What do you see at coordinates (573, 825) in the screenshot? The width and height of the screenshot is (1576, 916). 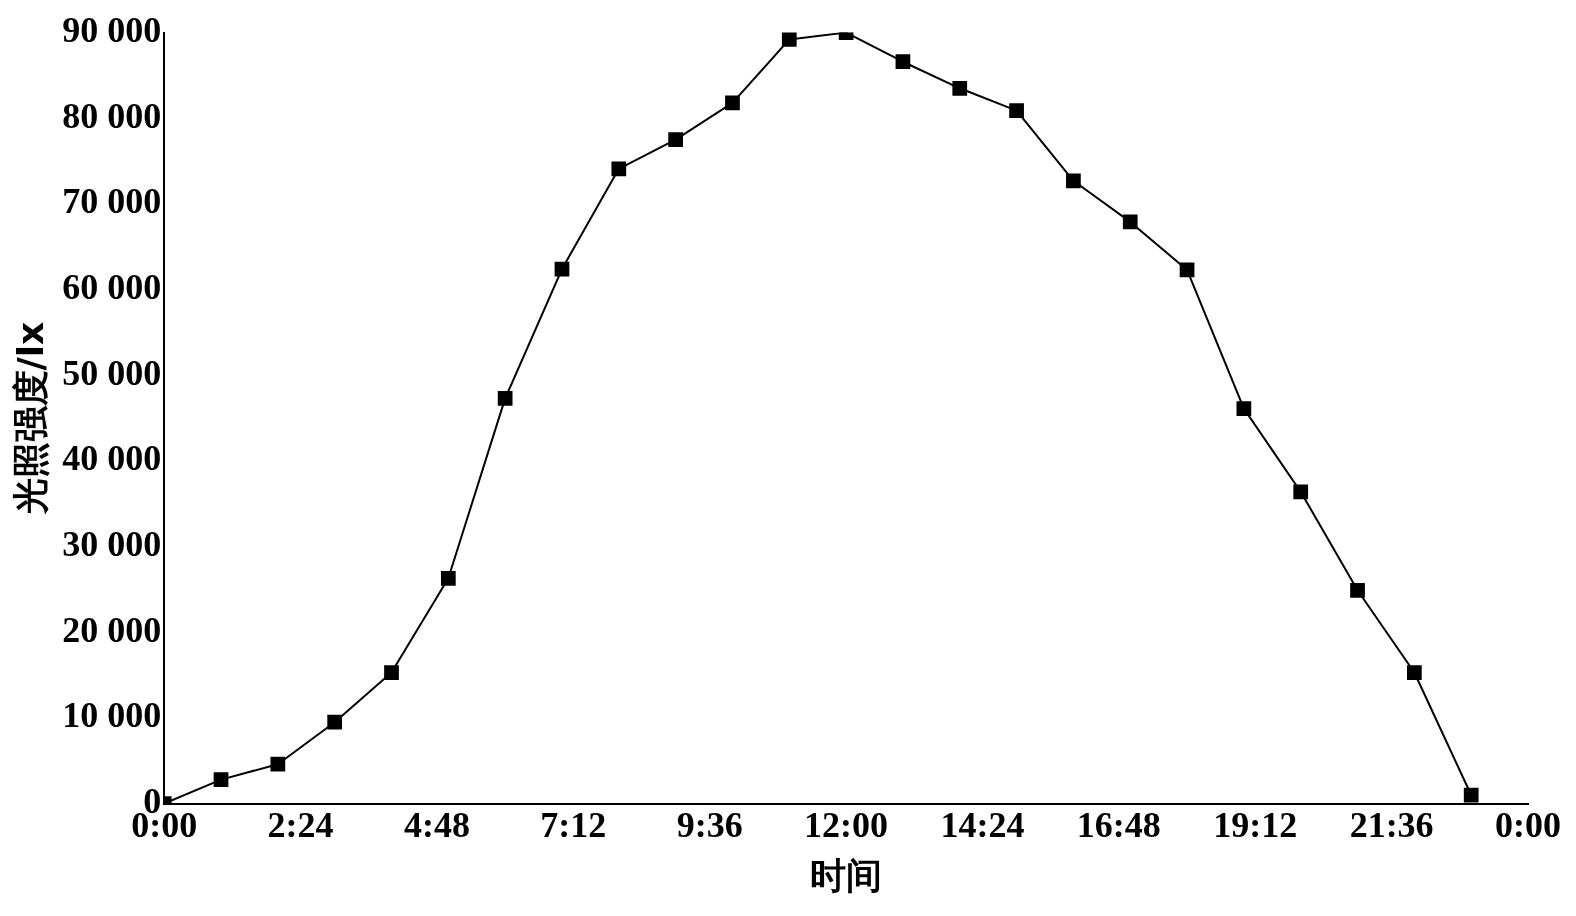 I see `x-tick-label: 7:12` at bounding box center [573, 825].